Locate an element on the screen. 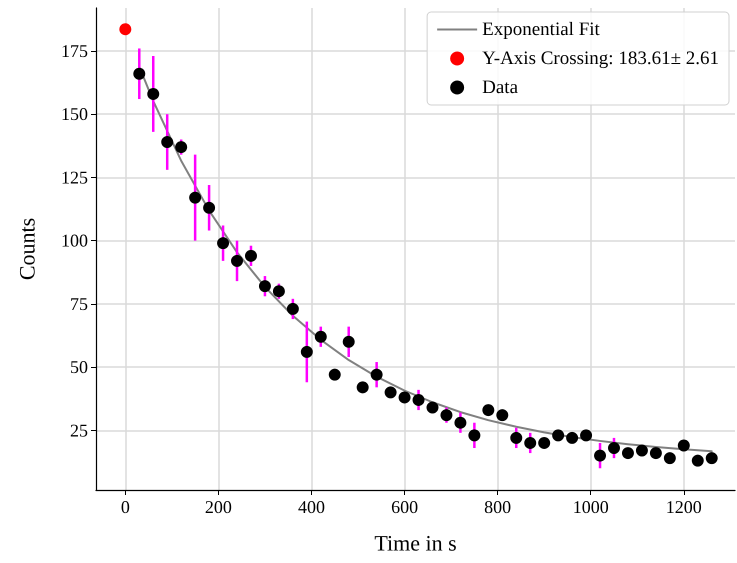 The height and width of the screenshot is (563, 737). y-tick-label: 25 is located at coordinates (79, 430).